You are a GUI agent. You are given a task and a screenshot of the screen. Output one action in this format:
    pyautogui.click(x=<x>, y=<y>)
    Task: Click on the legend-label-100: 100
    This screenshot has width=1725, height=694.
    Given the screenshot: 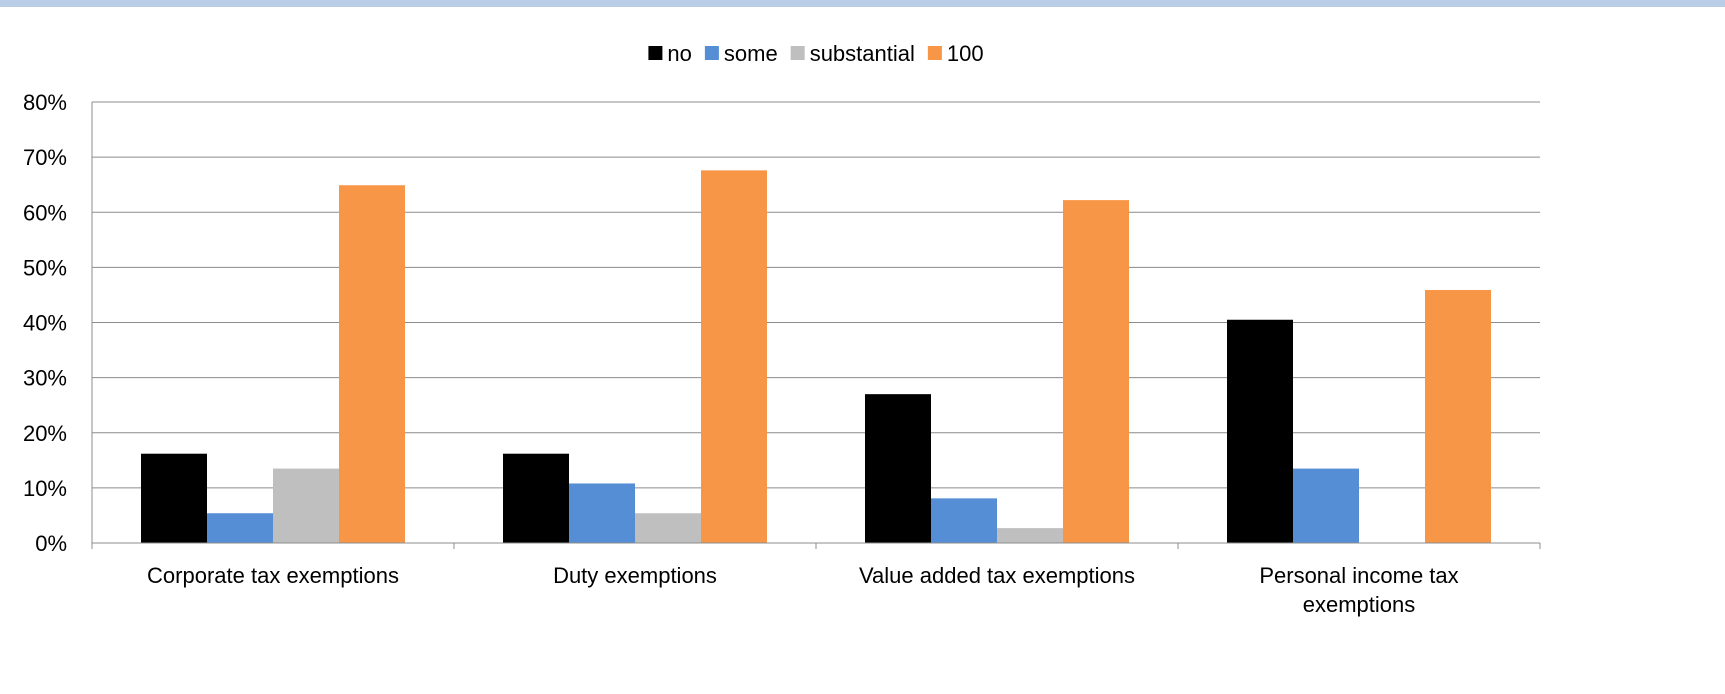 What is the action you would take?
    pyautogui.click(x=965, y=53)
    